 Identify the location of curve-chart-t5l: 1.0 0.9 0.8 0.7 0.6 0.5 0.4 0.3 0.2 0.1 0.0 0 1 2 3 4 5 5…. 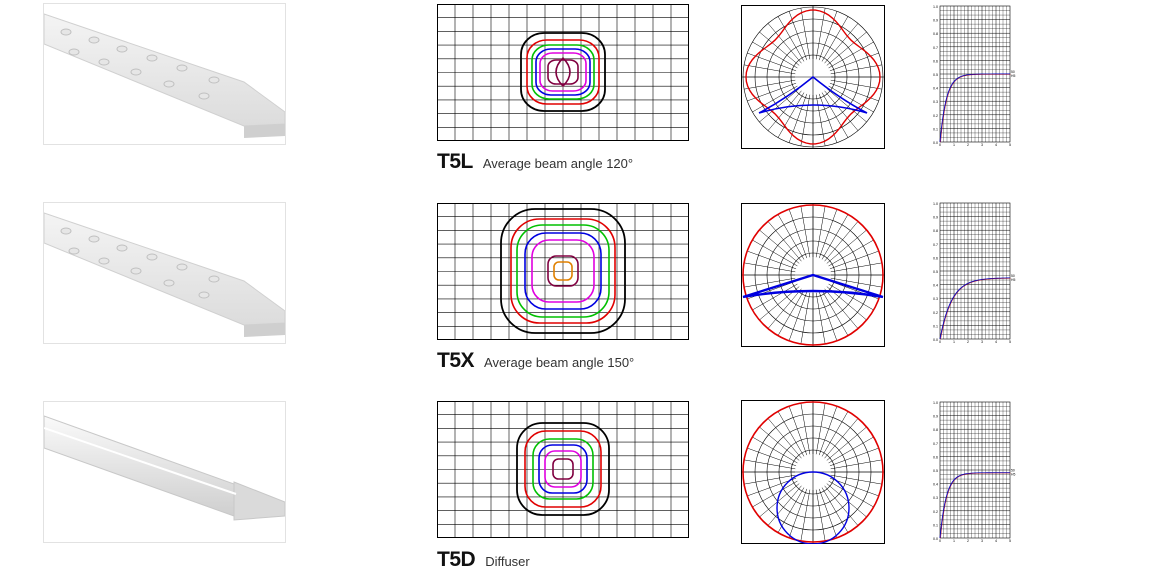
(974, 77).